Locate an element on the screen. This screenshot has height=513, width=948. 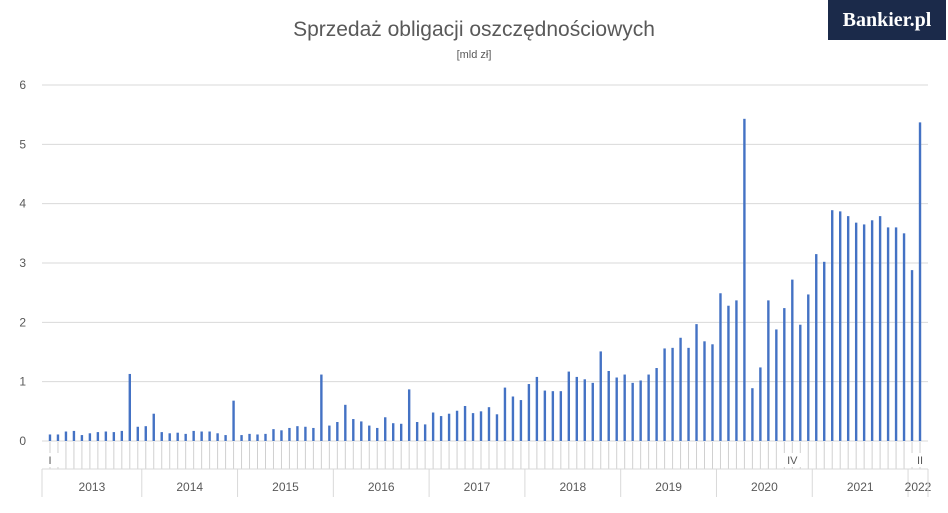
year-label: 2019 is located at coordinates (668, 487).